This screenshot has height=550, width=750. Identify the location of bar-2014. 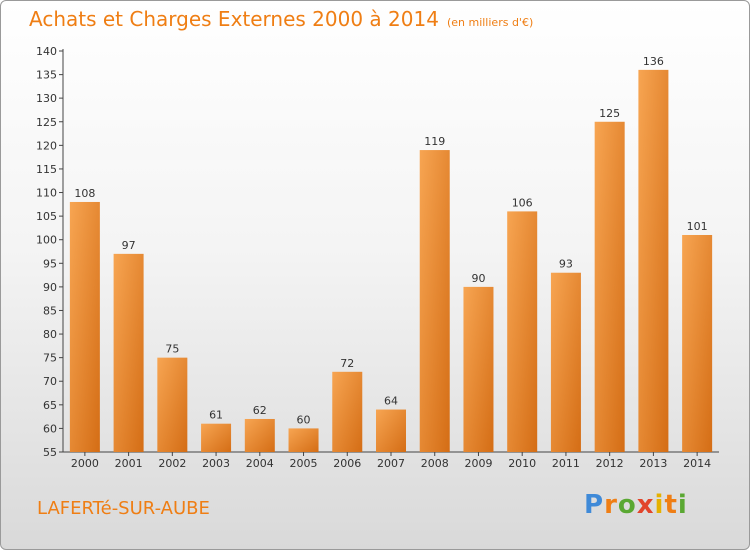
(697, 343).